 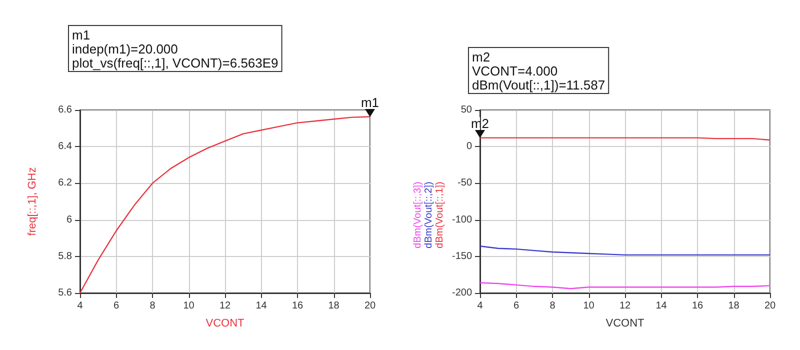 I want to click on y-tick-label: 0, so click(x=469, y=146).